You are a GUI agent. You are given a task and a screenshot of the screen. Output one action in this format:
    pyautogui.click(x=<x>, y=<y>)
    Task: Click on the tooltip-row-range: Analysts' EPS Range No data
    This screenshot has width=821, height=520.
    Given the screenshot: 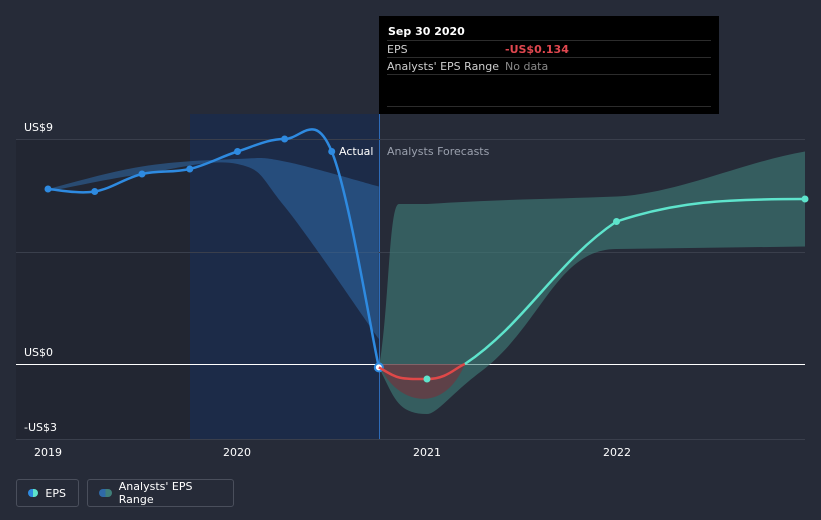 What is the action you would take?
    pyautogui.click(x=549, y=66)
    